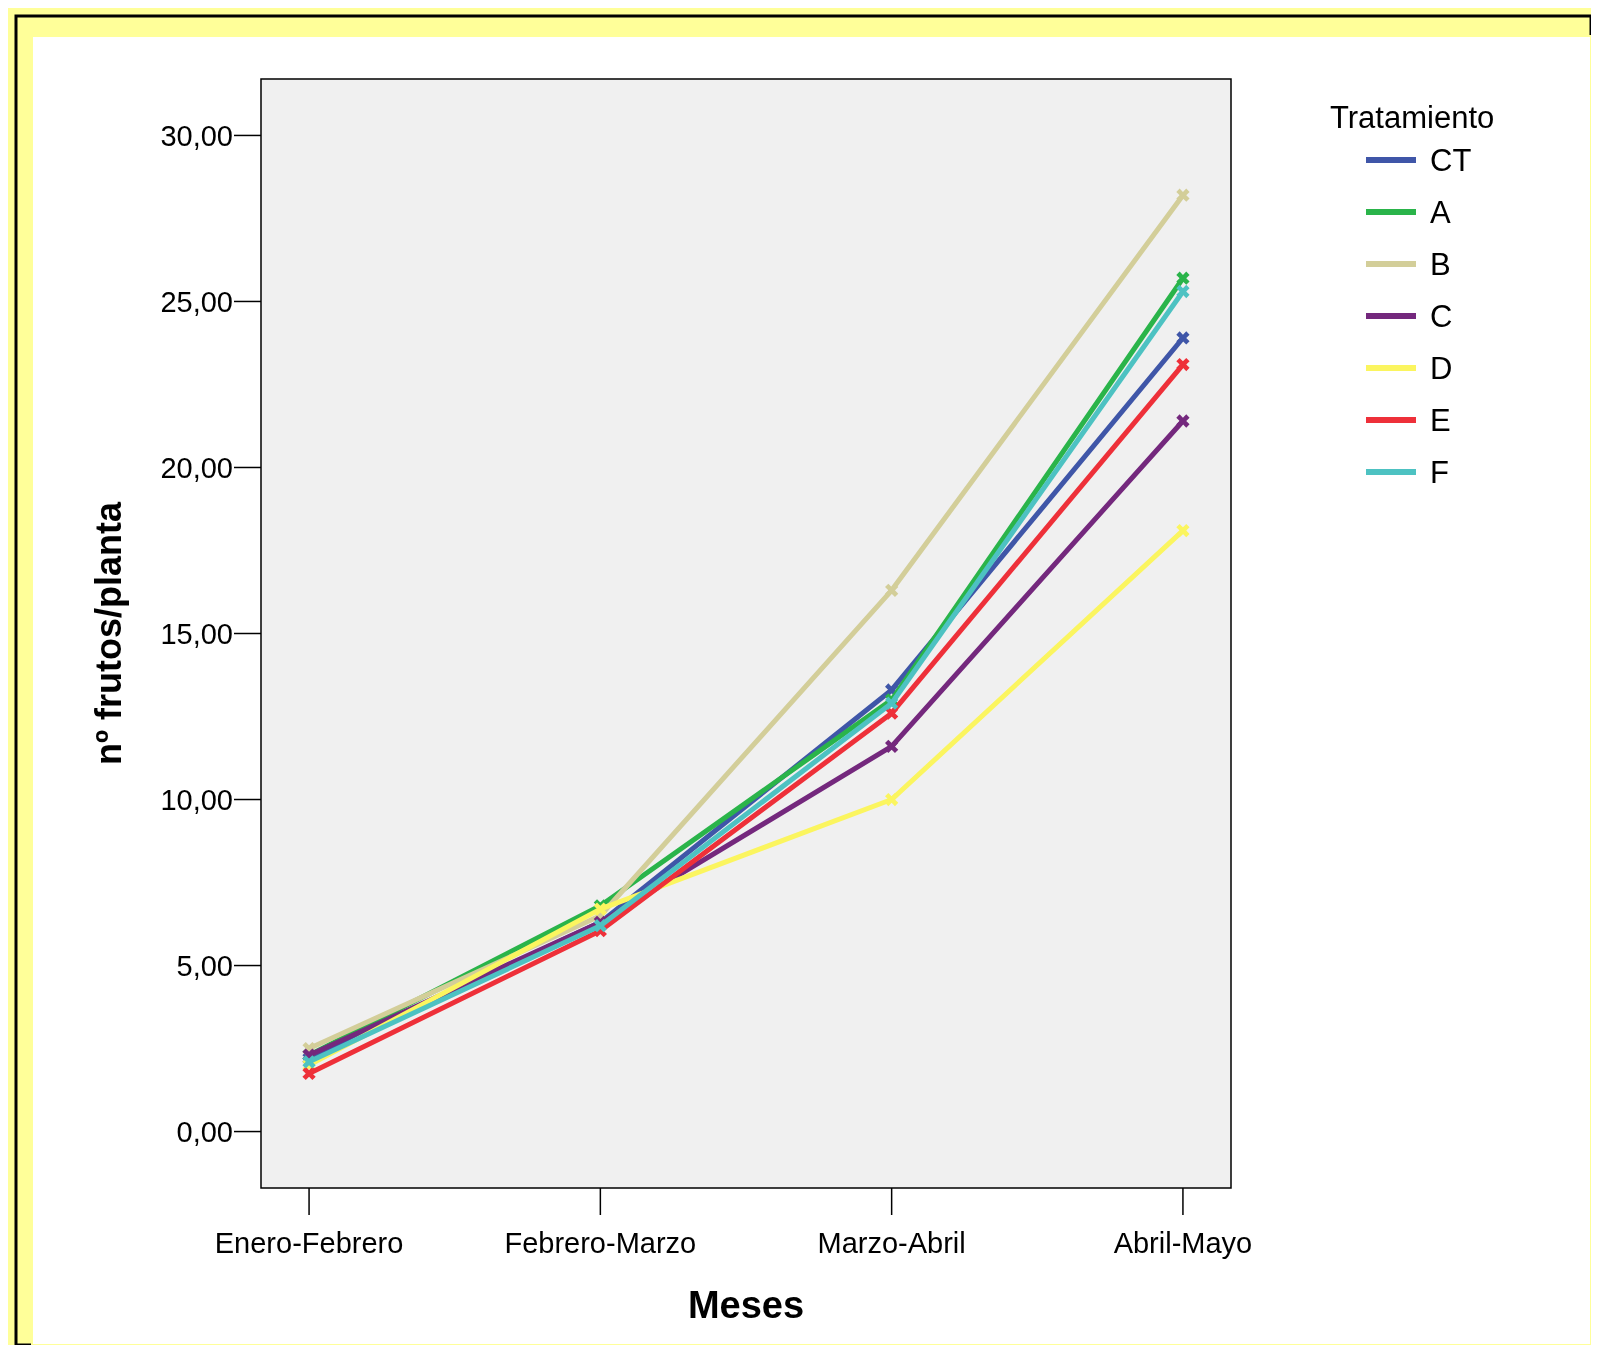  What do you see at coordinates (108, 633) in the screenshot?
I see `y-axis-title: nº frutos/planta` at bounding box center [108, 633].